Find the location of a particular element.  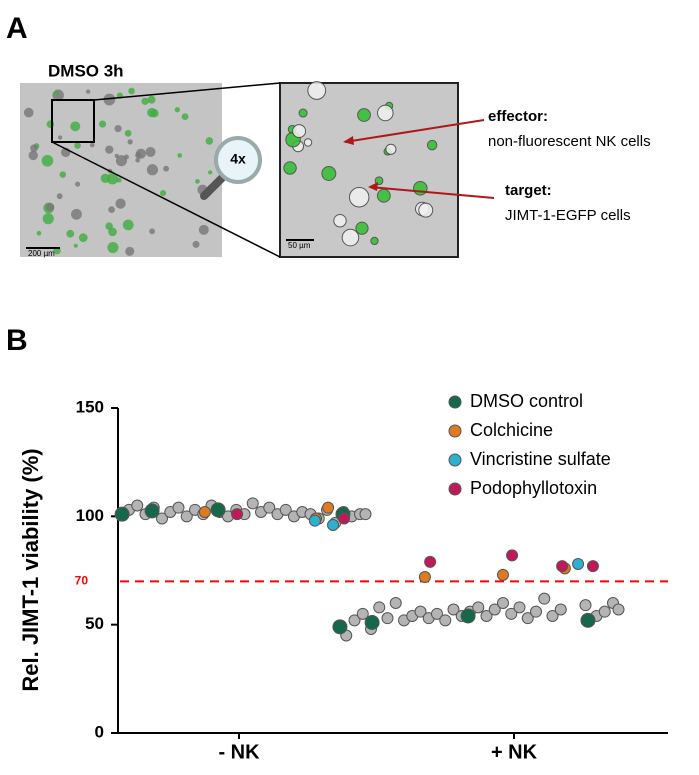

image-title: DMSO 3h is located at coordinates (86, 70).